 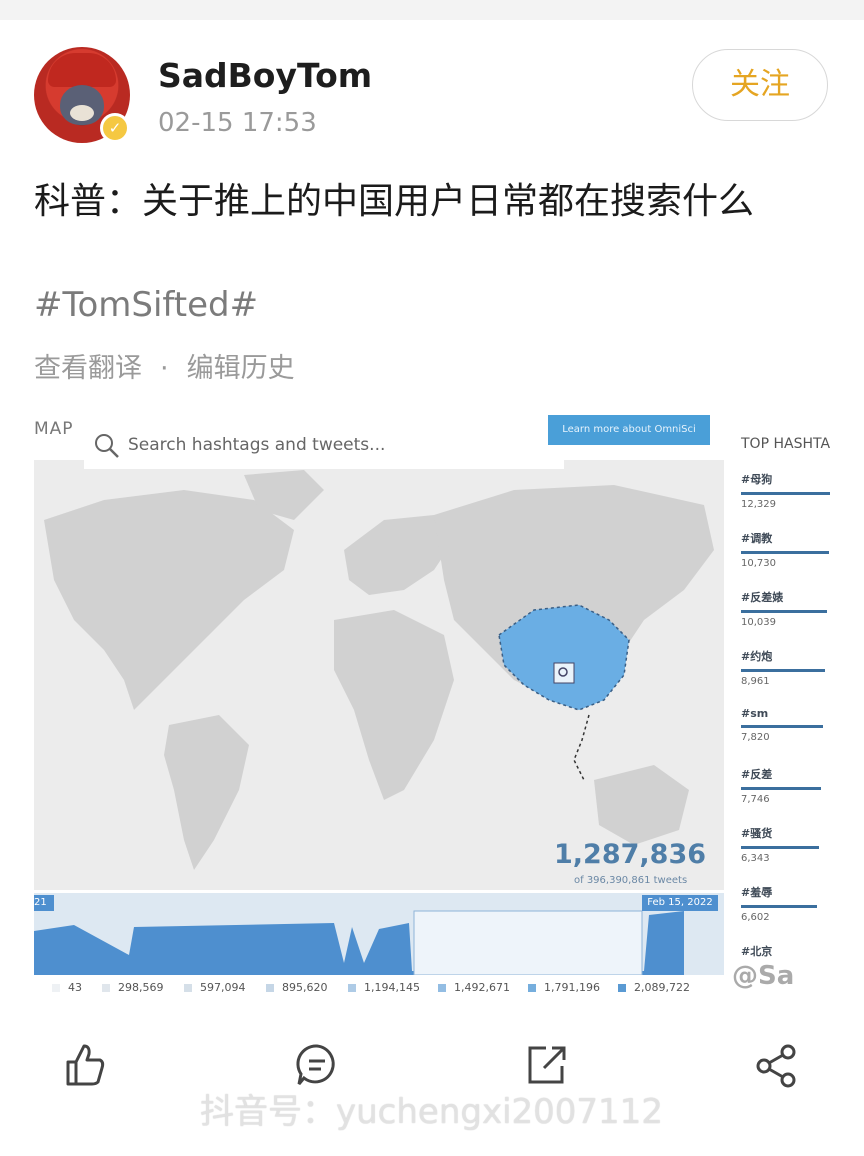 What do you see at coordinates (528, 942) in the screenshot?
I see `timeline-selection` at bounding box center [528, 942].